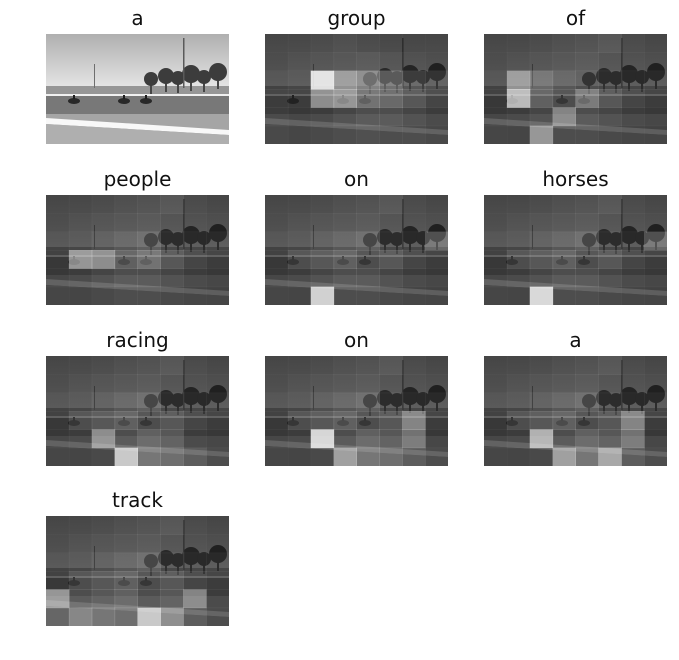 The width and height of the screenshot is (679, 660). I want to click on panel-on-2: on, so click(356, 394).